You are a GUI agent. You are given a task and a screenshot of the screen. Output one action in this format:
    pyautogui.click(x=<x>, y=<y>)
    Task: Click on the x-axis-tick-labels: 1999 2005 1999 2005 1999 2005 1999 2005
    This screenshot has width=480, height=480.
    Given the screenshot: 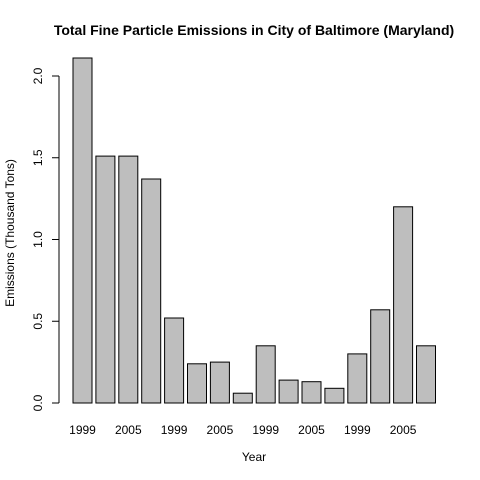 What is the action you would take?
    pyautogui.click(x=243, y=430)
    